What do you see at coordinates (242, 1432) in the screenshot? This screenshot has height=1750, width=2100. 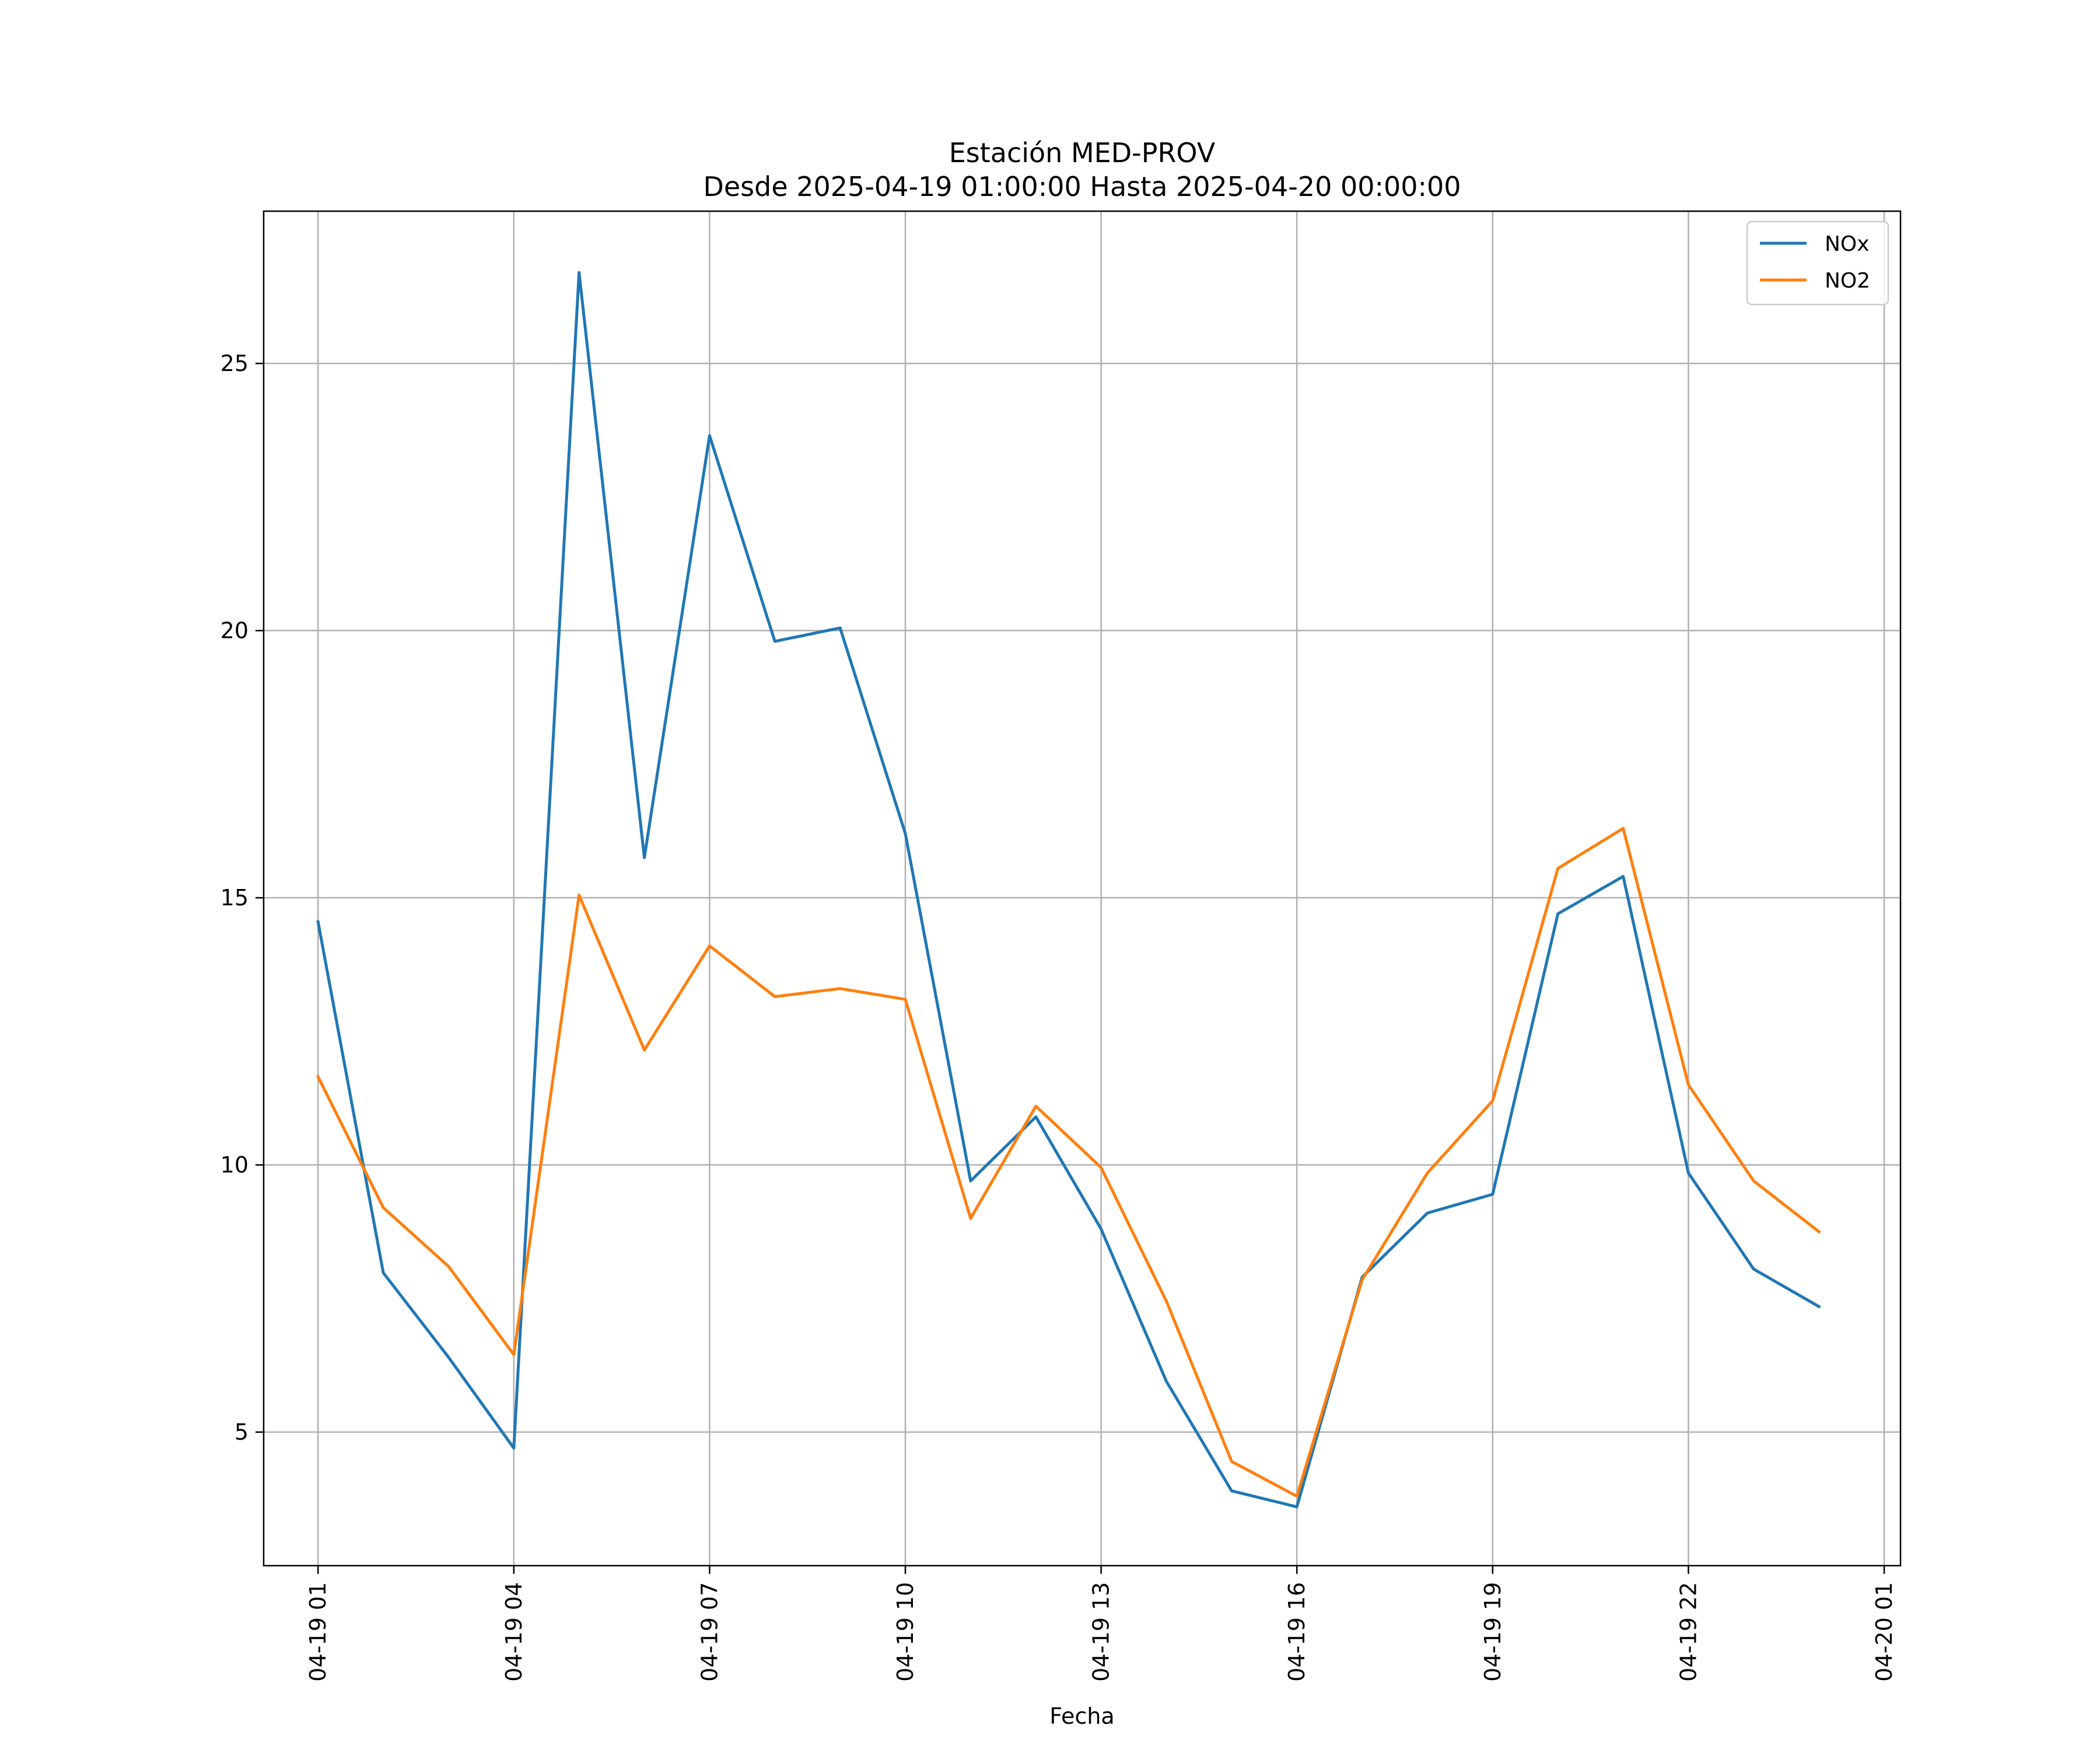 I see `y-tick-label: 5` at bounding box center [242, 1432].